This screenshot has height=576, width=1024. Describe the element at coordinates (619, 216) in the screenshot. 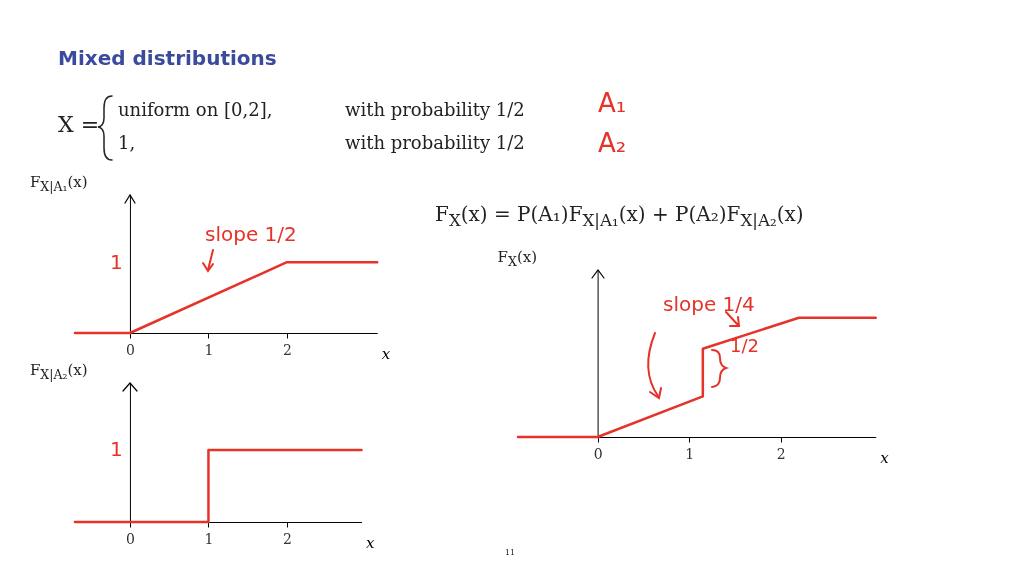

I see `text: F$_{X}$(x) = P(A₁)F$_{X|A₁}$(x) + P(A₂)F$_{X|A₂}$(x)` at that location.